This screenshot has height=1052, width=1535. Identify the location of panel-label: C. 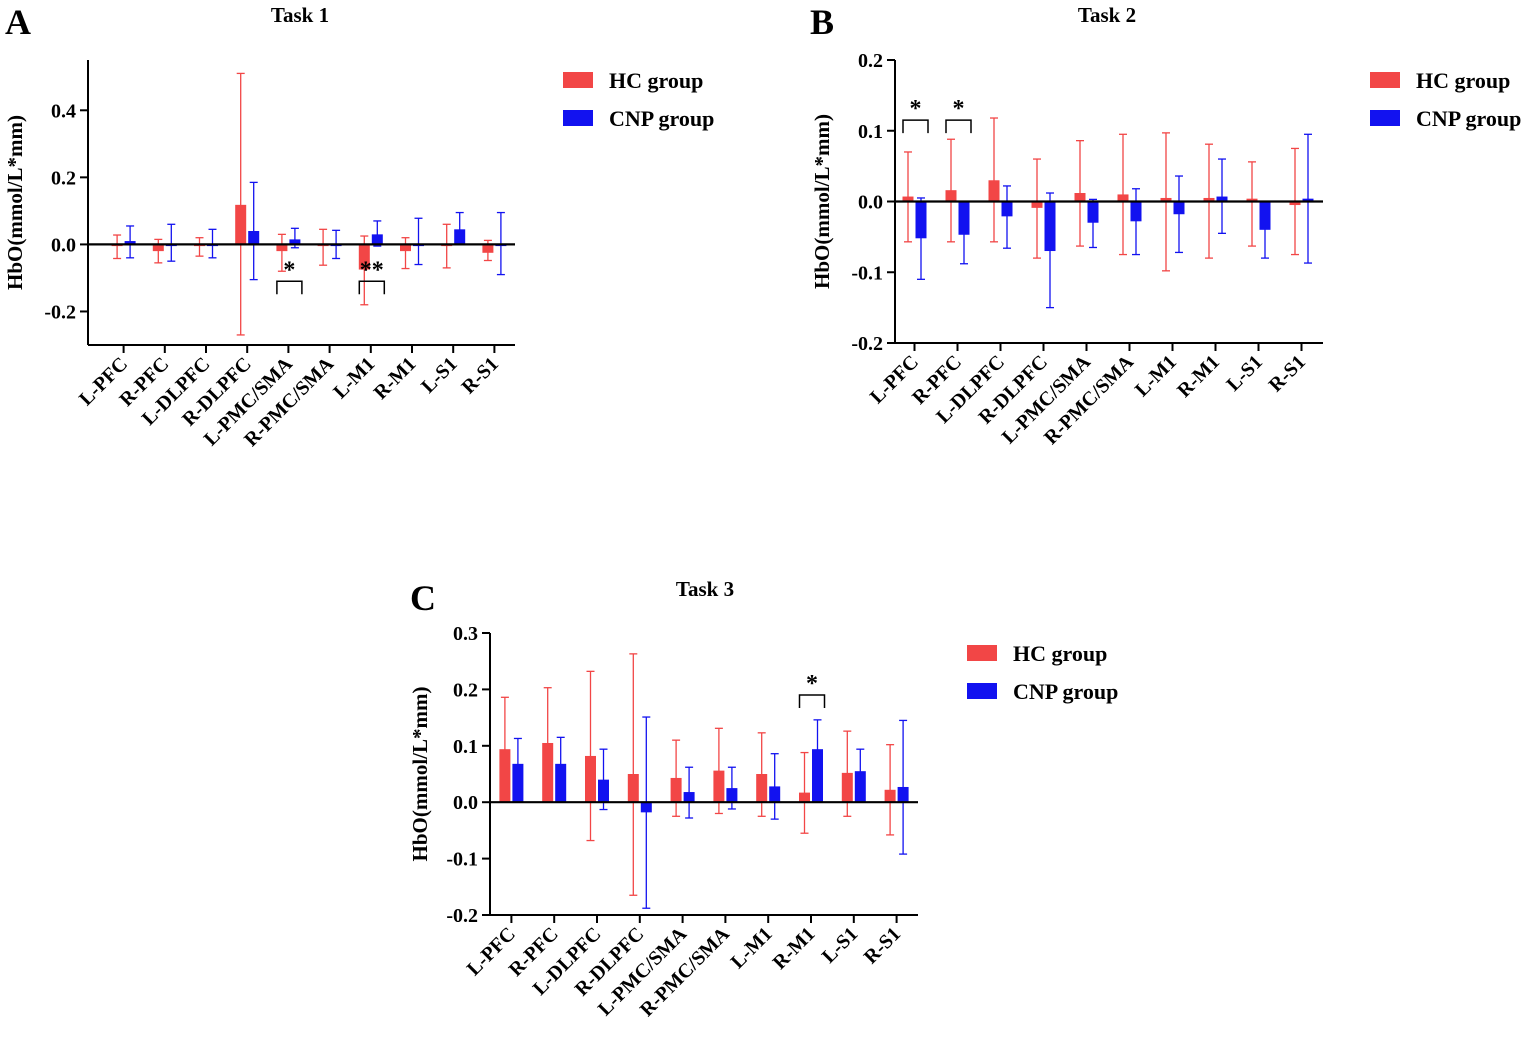
(423, 598).